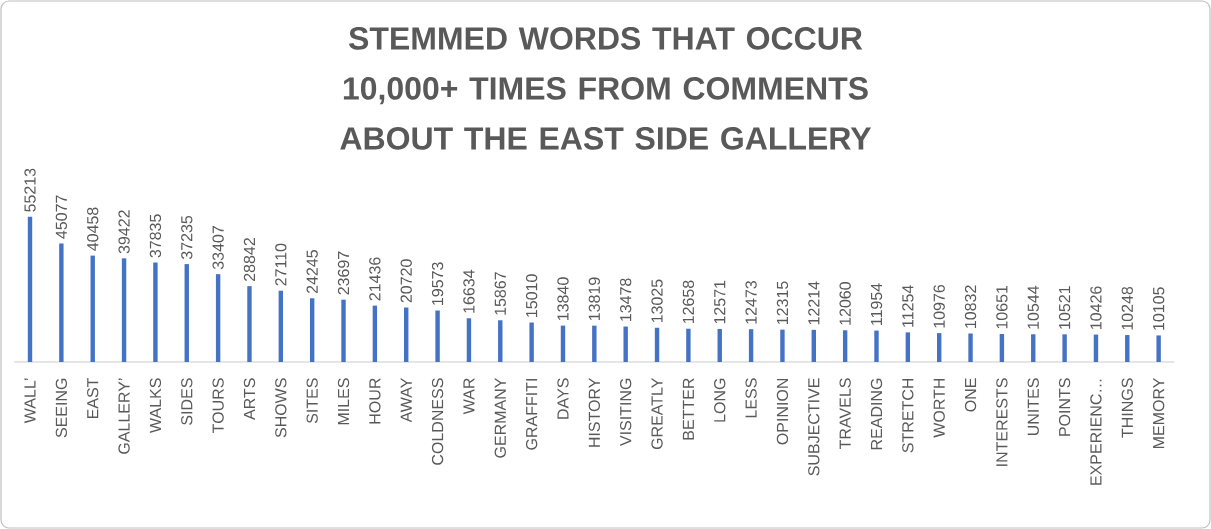 This screenshot has width=1211, height=529. Describe the element at coordinates (1064, 407) in the screenshot. I see `x-tick-label: POINTS` at that location.